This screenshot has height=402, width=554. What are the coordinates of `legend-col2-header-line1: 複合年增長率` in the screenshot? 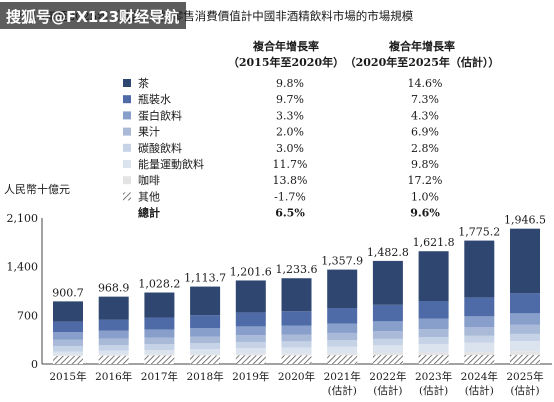 It's located at (421, 46).